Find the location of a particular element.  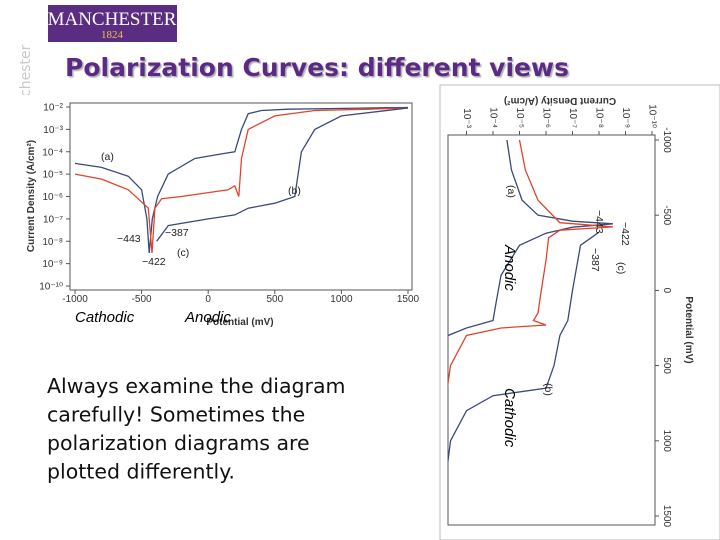

body-line: plotted differently. is located at coordinates (141, 472).